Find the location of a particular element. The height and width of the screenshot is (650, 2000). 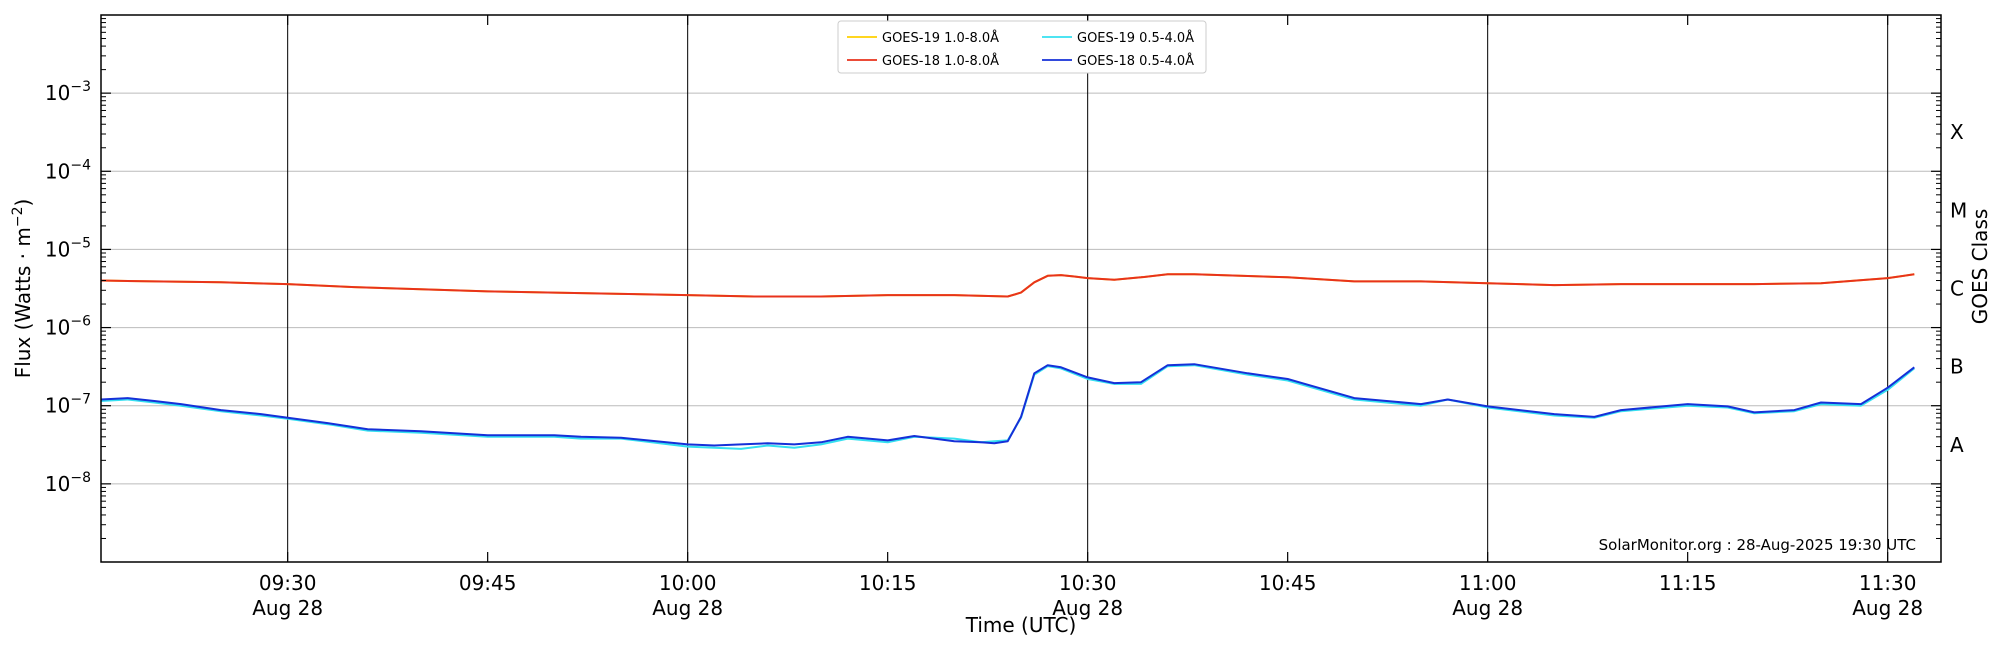

x-tick-label: 10:00 is located at coordinates (688, 583).